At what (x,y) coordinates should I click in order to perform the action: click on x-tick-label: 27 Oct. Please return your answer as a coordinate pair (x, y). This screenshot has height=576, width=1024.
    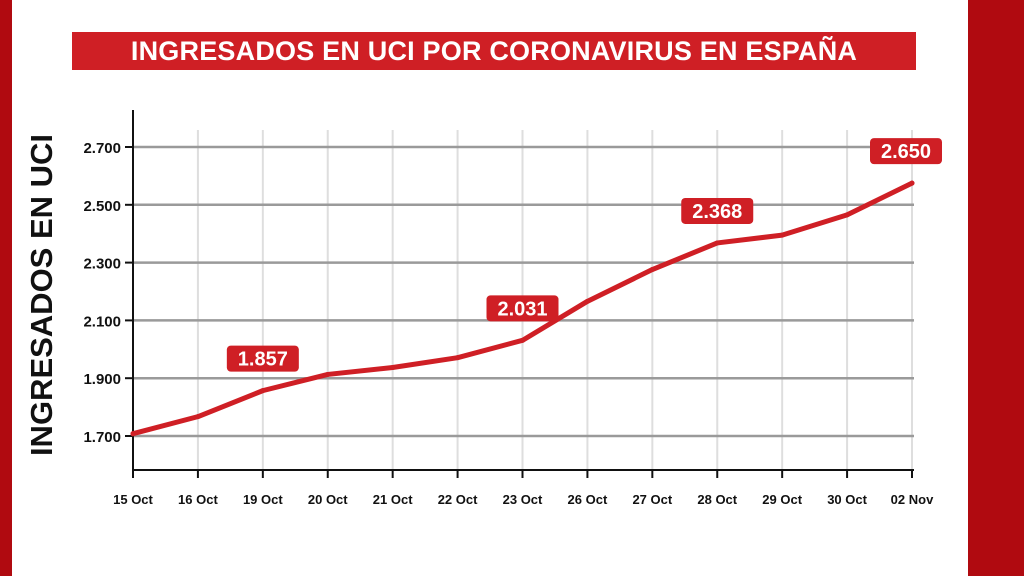
    Looking at the image, I should click on (652, 499).